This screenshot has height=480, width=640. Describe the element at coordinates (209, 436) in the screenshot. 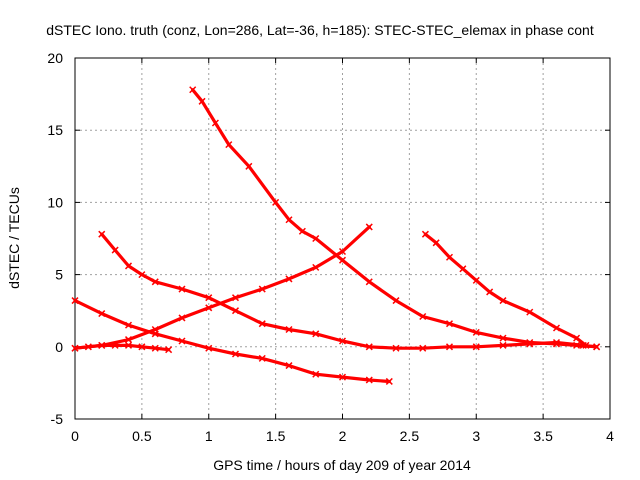

I see `x-tick-label: 1` at that location.